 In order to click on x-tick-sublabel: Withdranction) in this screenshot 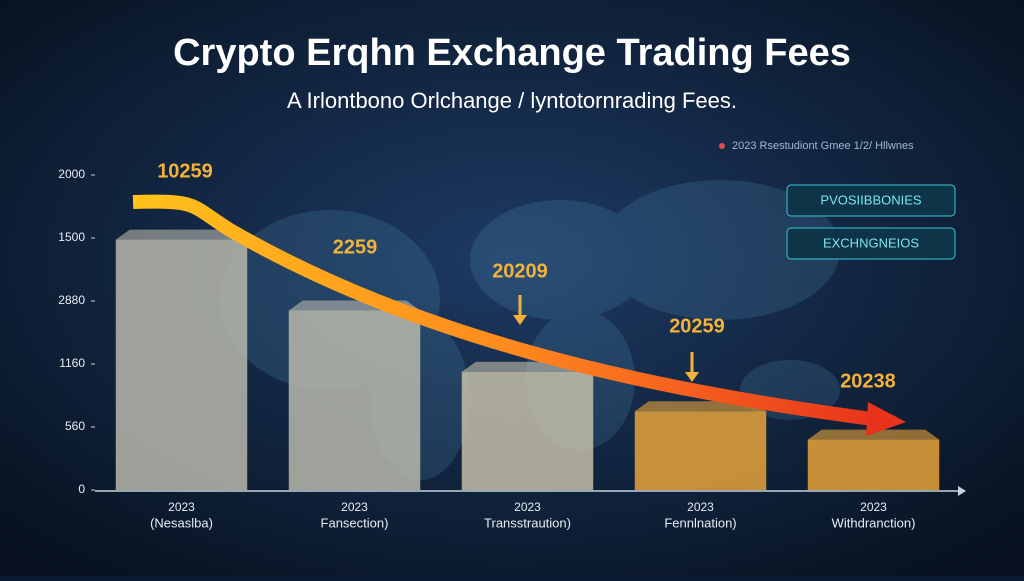, I will do `click(874, 522)`.